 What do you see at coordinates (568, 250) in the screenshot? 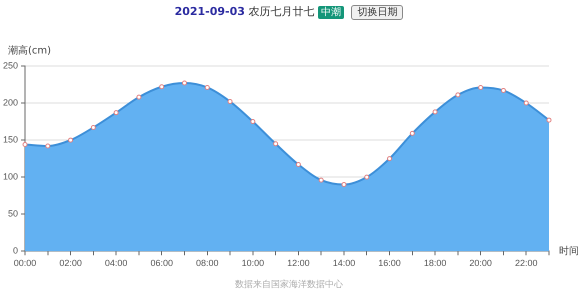
I see `x-axis-title: 时间` at bounding box center [568, 250].